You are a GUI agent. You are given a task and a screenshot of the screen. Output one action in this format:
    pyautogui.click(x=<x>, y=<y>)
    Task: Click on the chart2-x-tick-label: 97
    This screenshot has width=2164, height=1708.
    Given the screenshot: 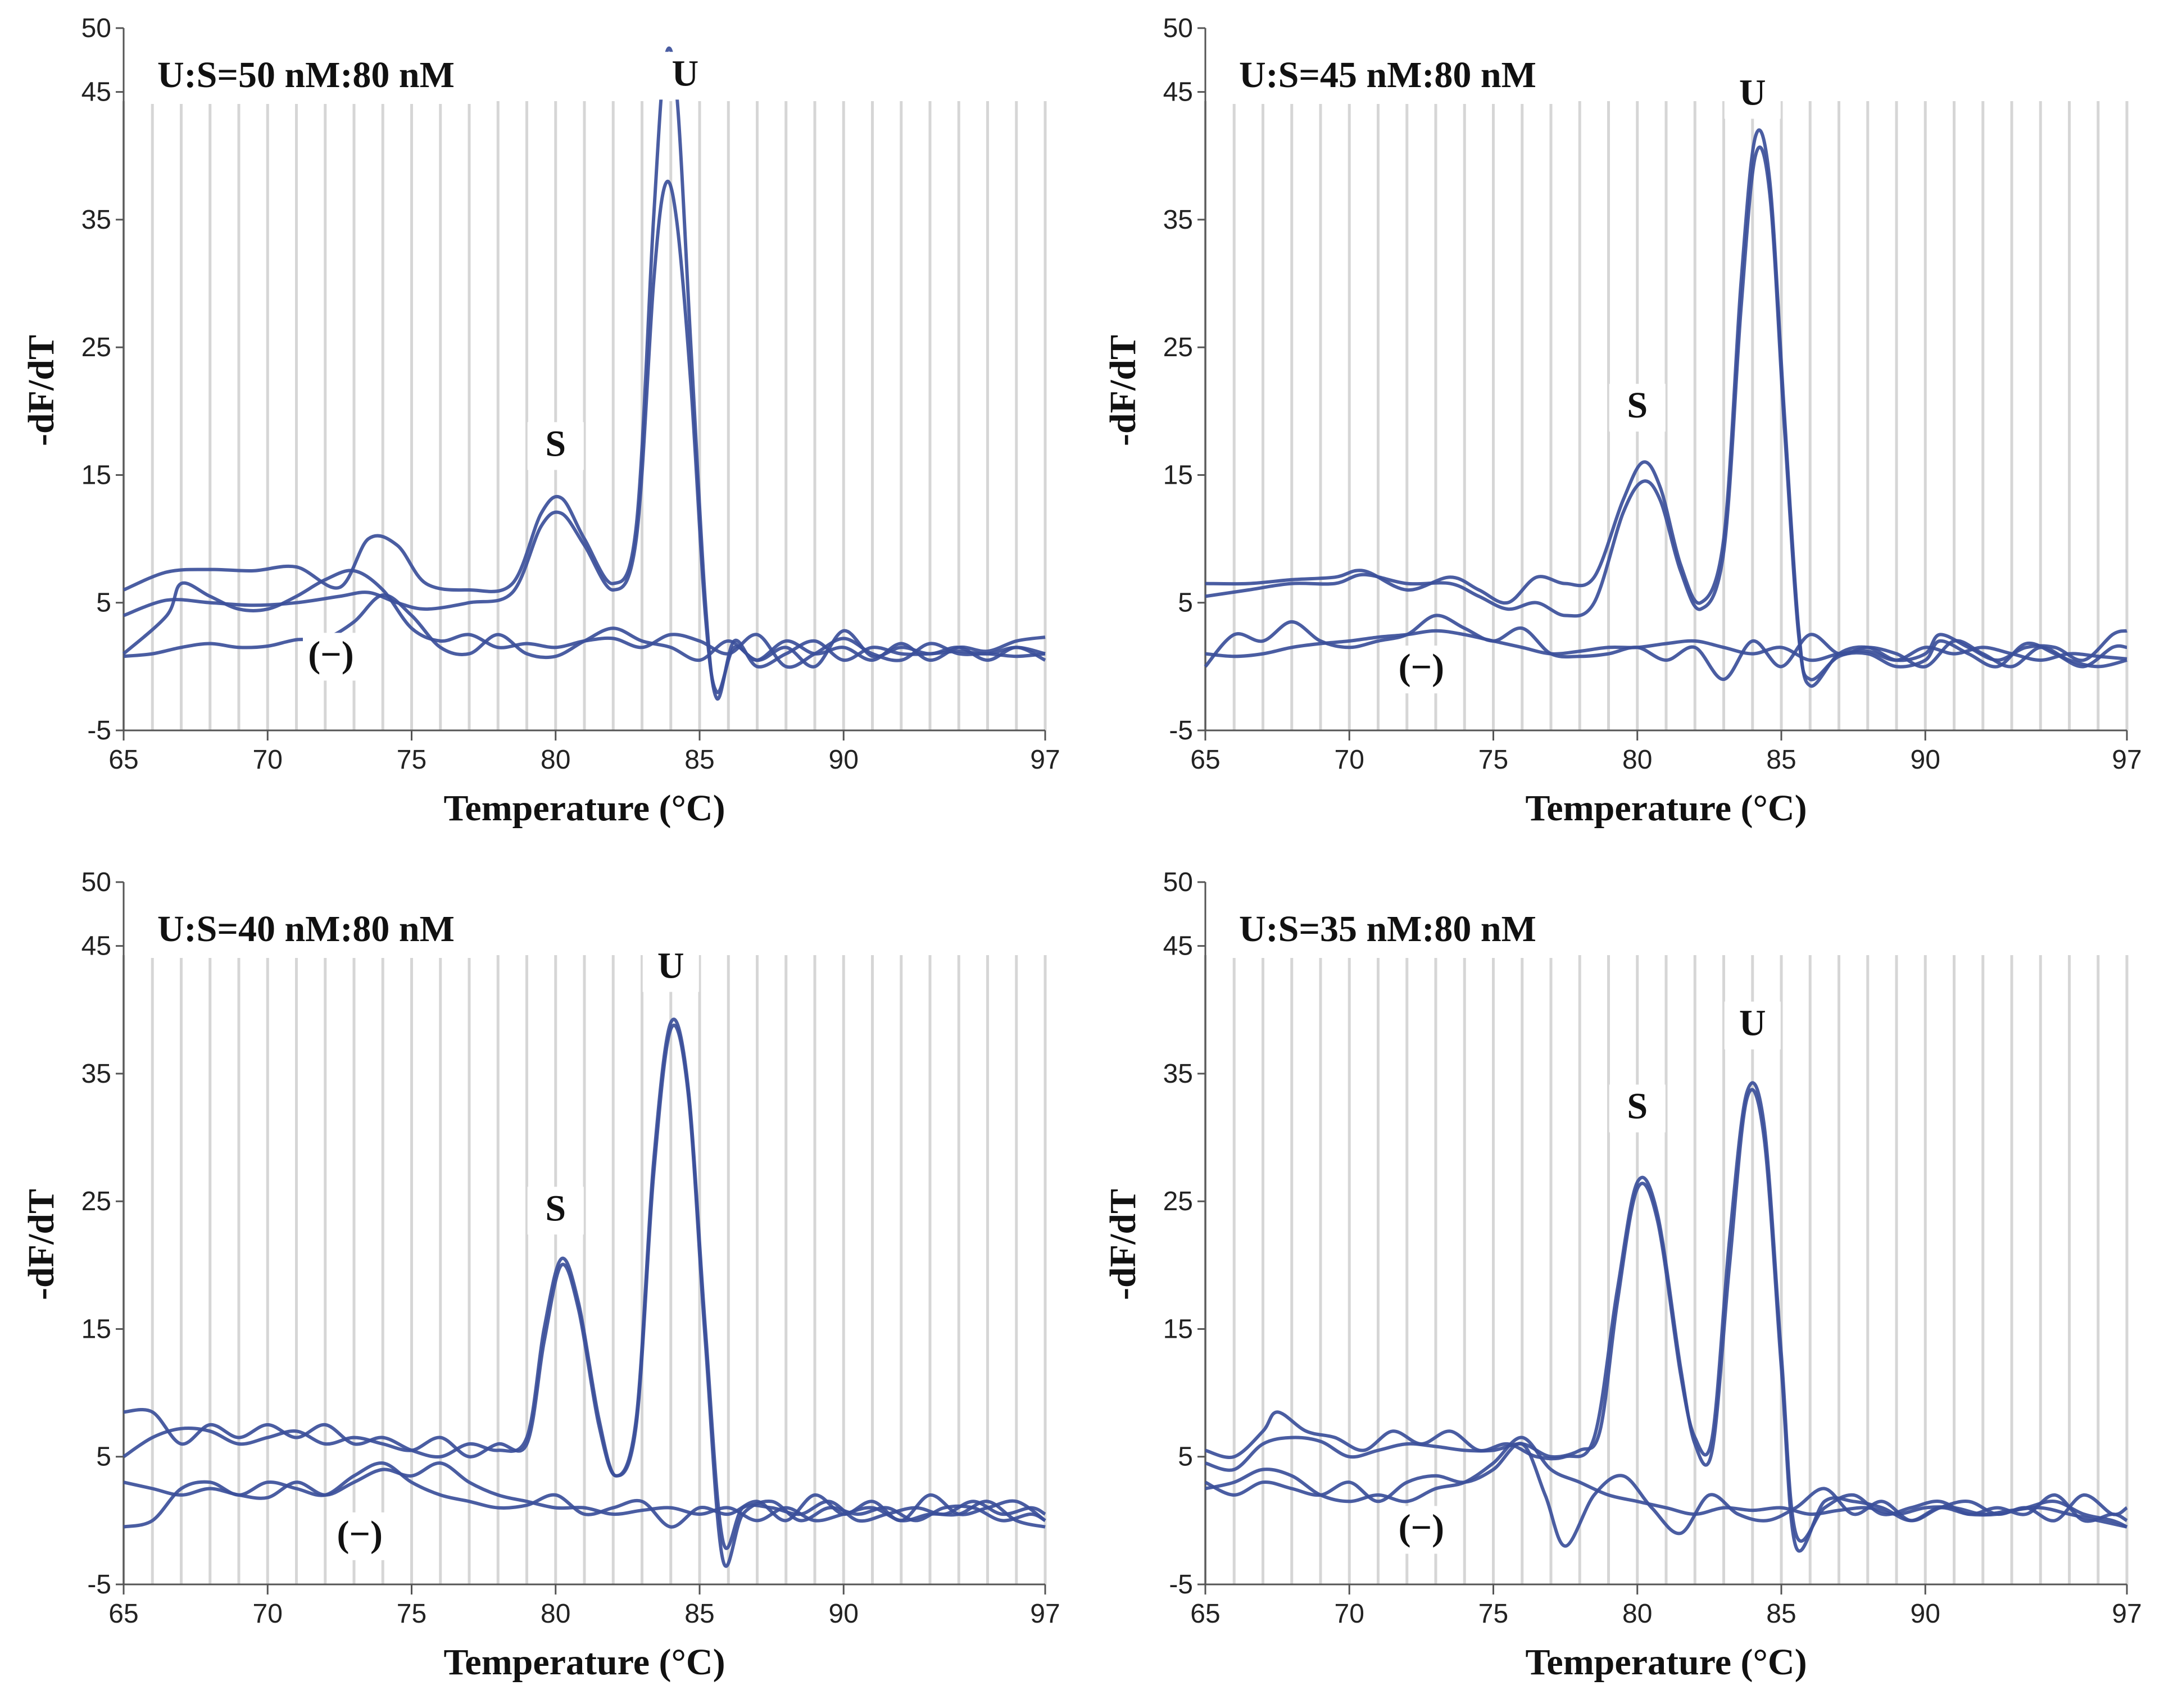 What is the action you would take?
    pyautogui.click(x=2127, y=760)
    